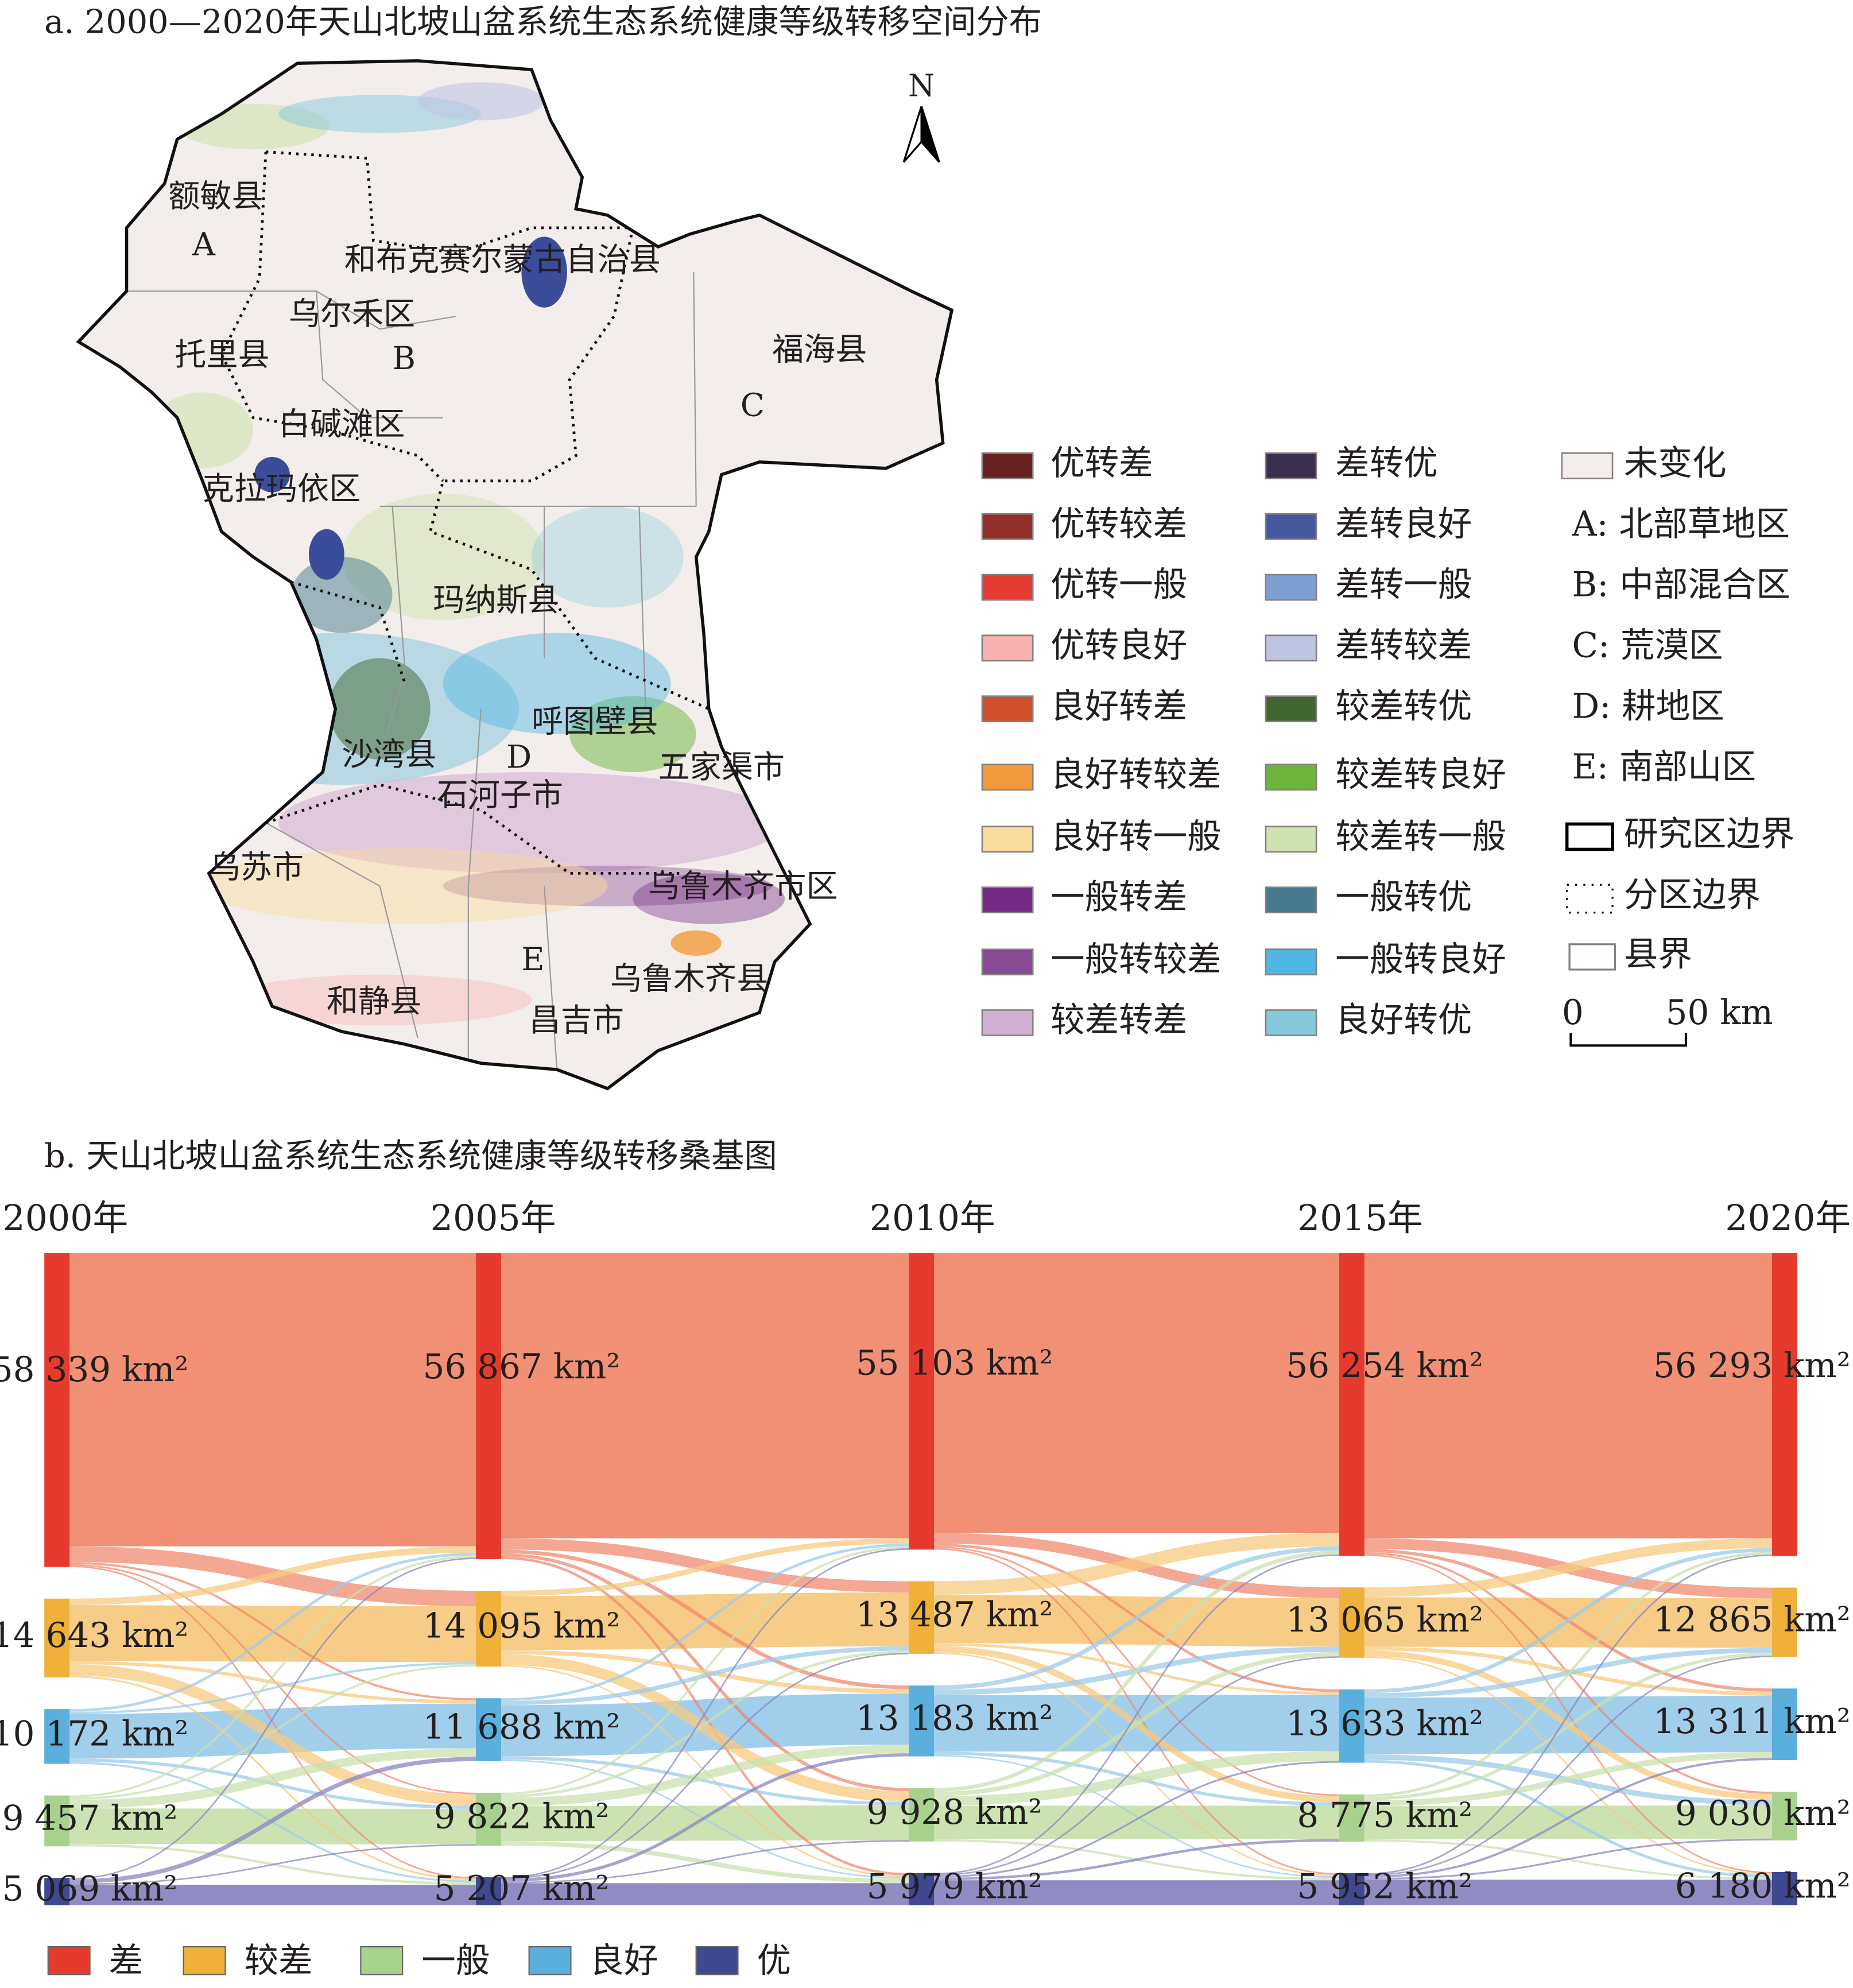 The height and width of the screenshot is (1988, 1853). Describe the element at coordinates (705, 1619) in the screenshot. I see `sankey-link-差-to-良好` at that location.